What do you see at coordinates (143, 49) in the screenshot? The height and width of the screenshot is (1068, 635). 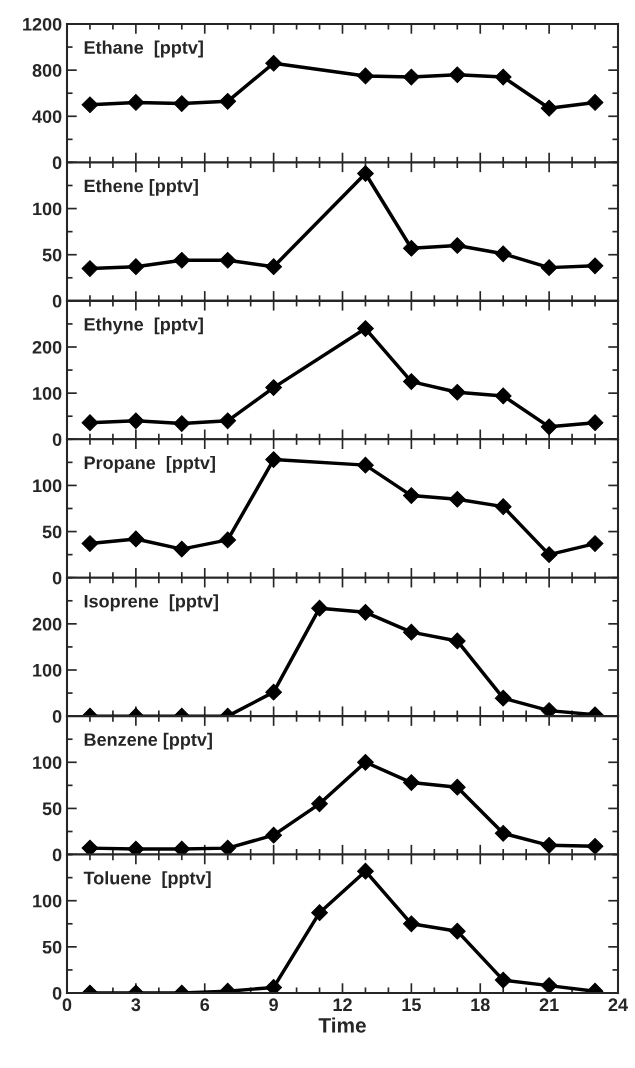 I see `text: Ethane [pptv]` at bounding box center [143, 49].